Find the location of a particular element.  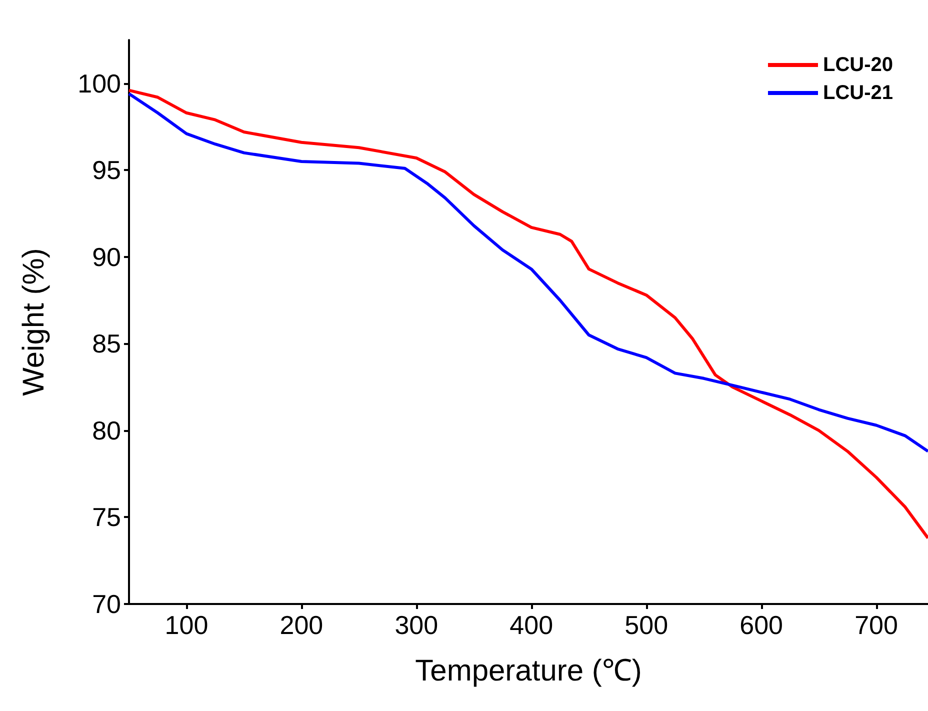

x-tick-label: 500 is located at coordinates (646, 625).